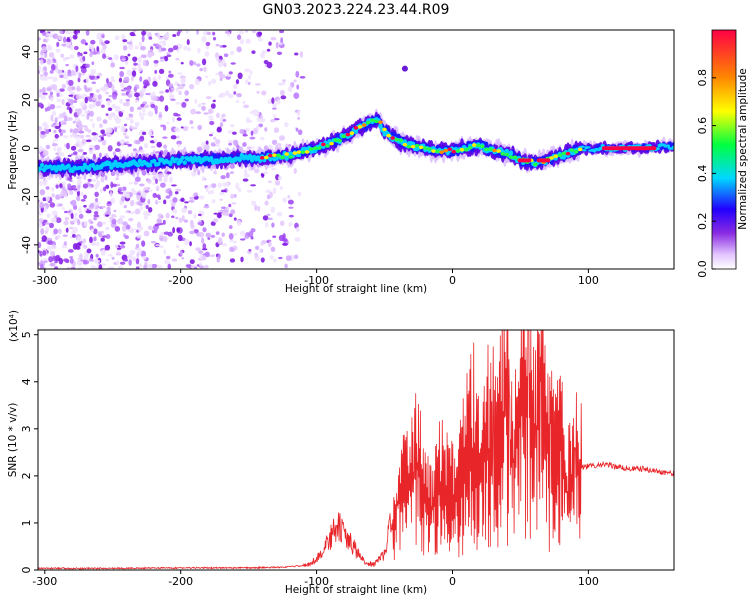 This screenshot has height=600, width=750. I want to click on figure-title: GN03.2023.224.23.44.R09, so click(356, 10).